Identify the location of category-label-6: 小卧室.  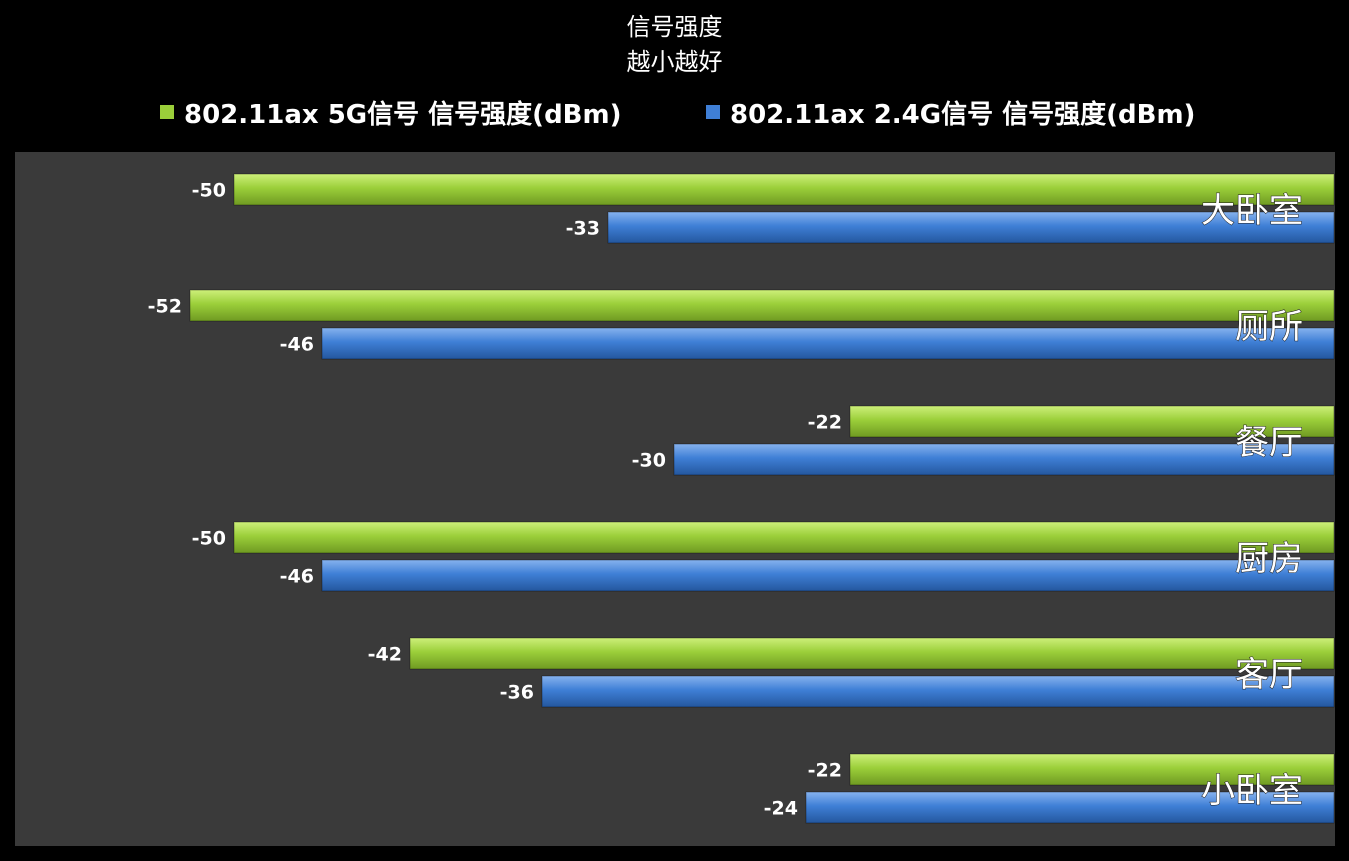
(1252, 791).